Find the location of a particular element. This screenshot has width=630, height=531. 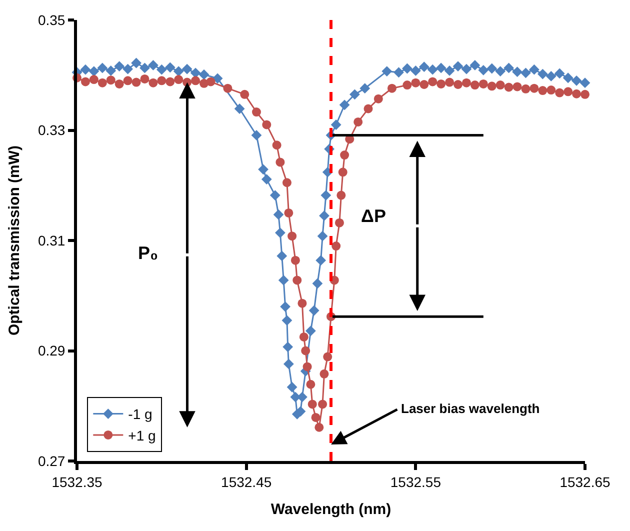

annotation: ΔP is located at coordinates (373, 216).